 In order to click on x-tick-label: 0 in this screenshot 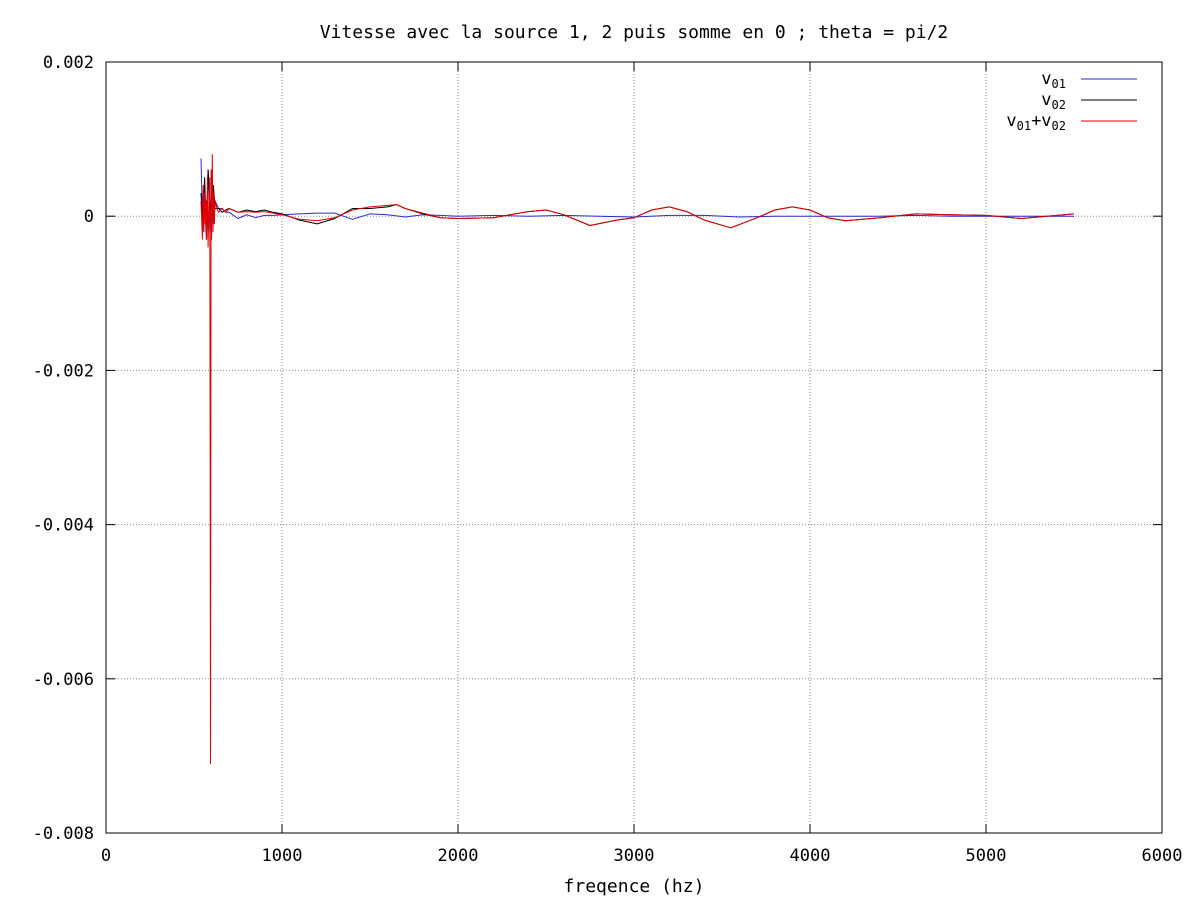, I will do `click(106, 856)`.